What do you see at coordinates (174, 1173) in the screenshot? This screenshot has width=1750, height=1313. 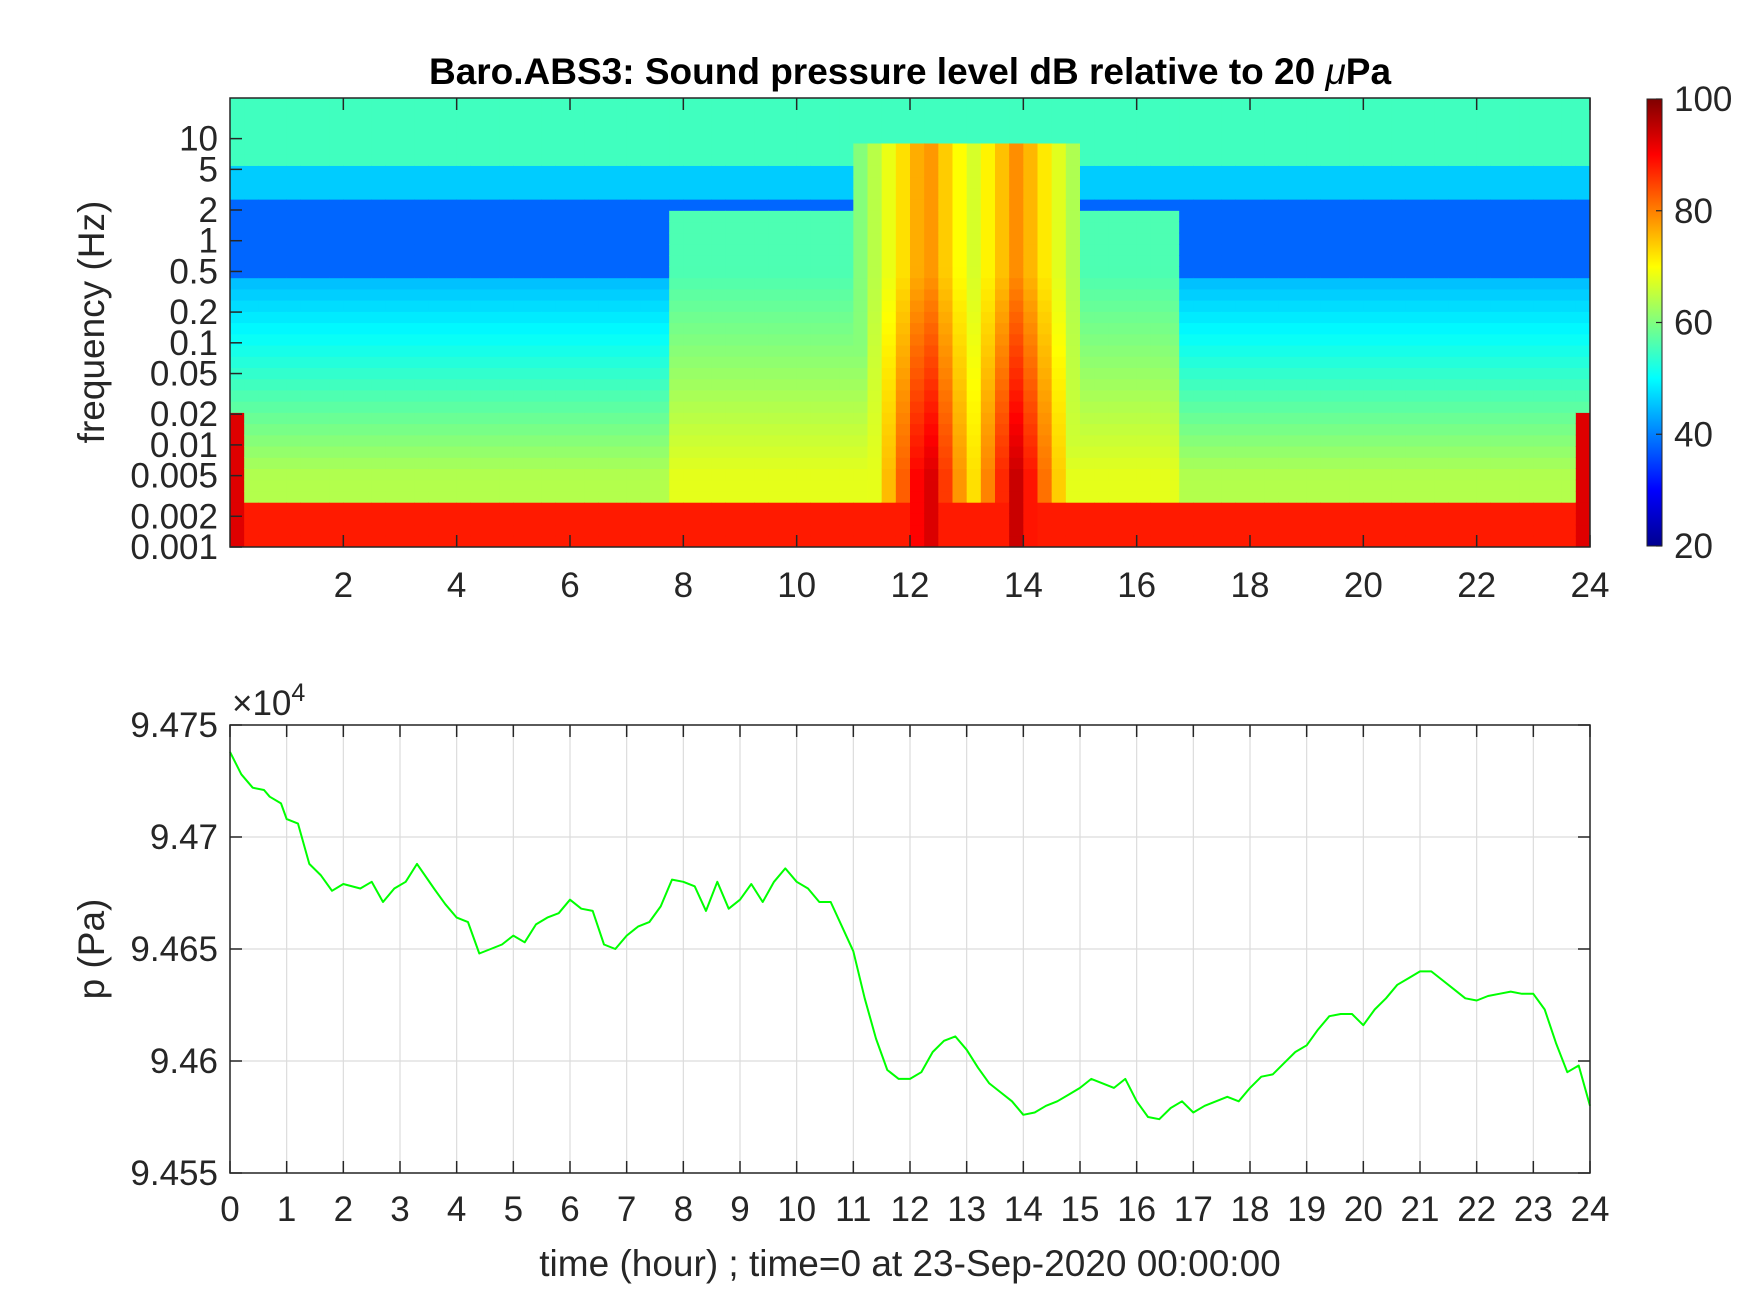 I see `pressure-y-tick-label: 9.455` at bounding box center [174, 1173].